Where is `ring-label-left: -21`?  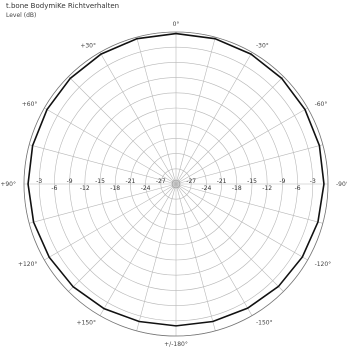 ring-label-left: -21 is located at coordinates (130, 181).